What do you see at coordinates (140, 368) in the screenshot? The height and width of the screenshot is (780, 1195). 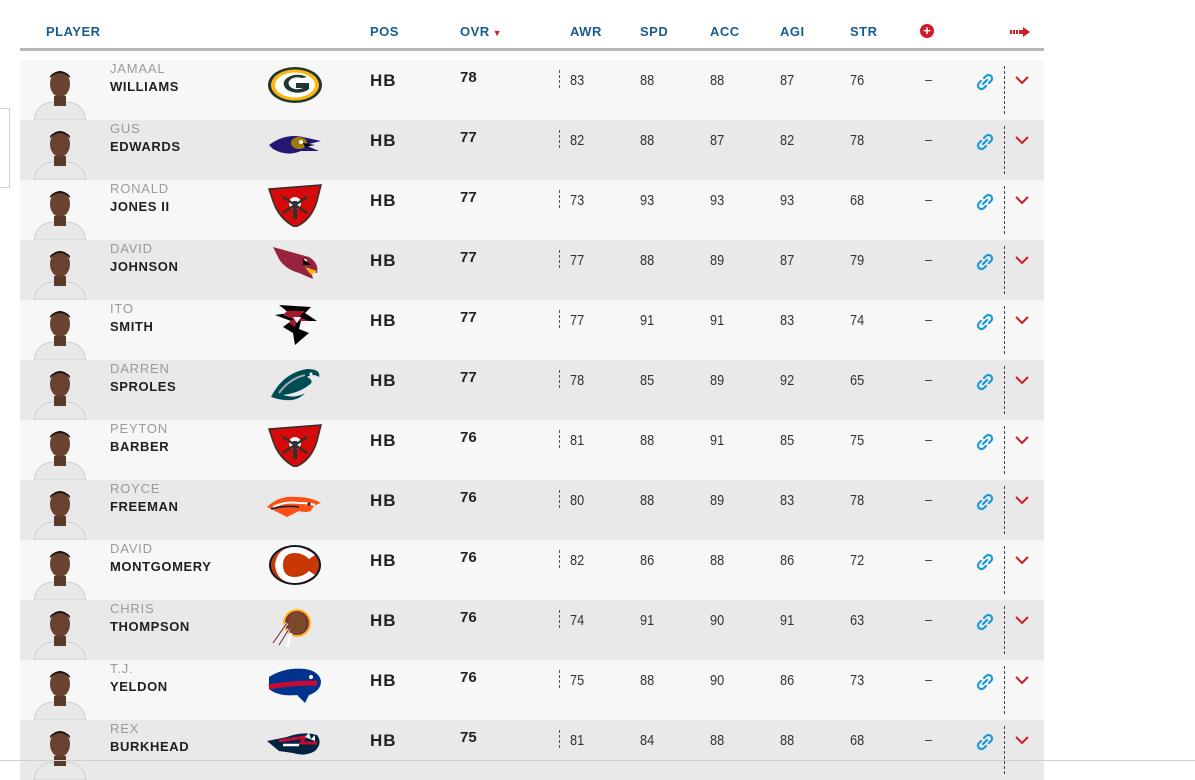 I see `player-first-name: DARREN` at bounding box center [140, 368].